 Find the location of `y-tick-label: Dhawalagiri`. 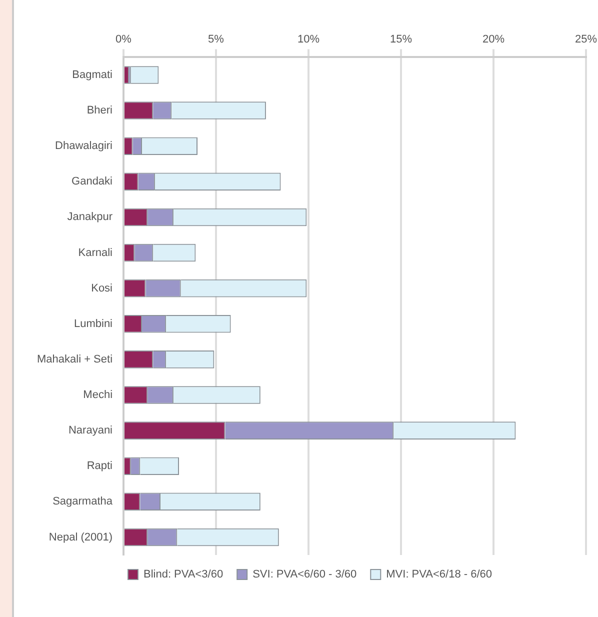

y-tick-label: Dhawalagiri is located at coordinates (84, 146).